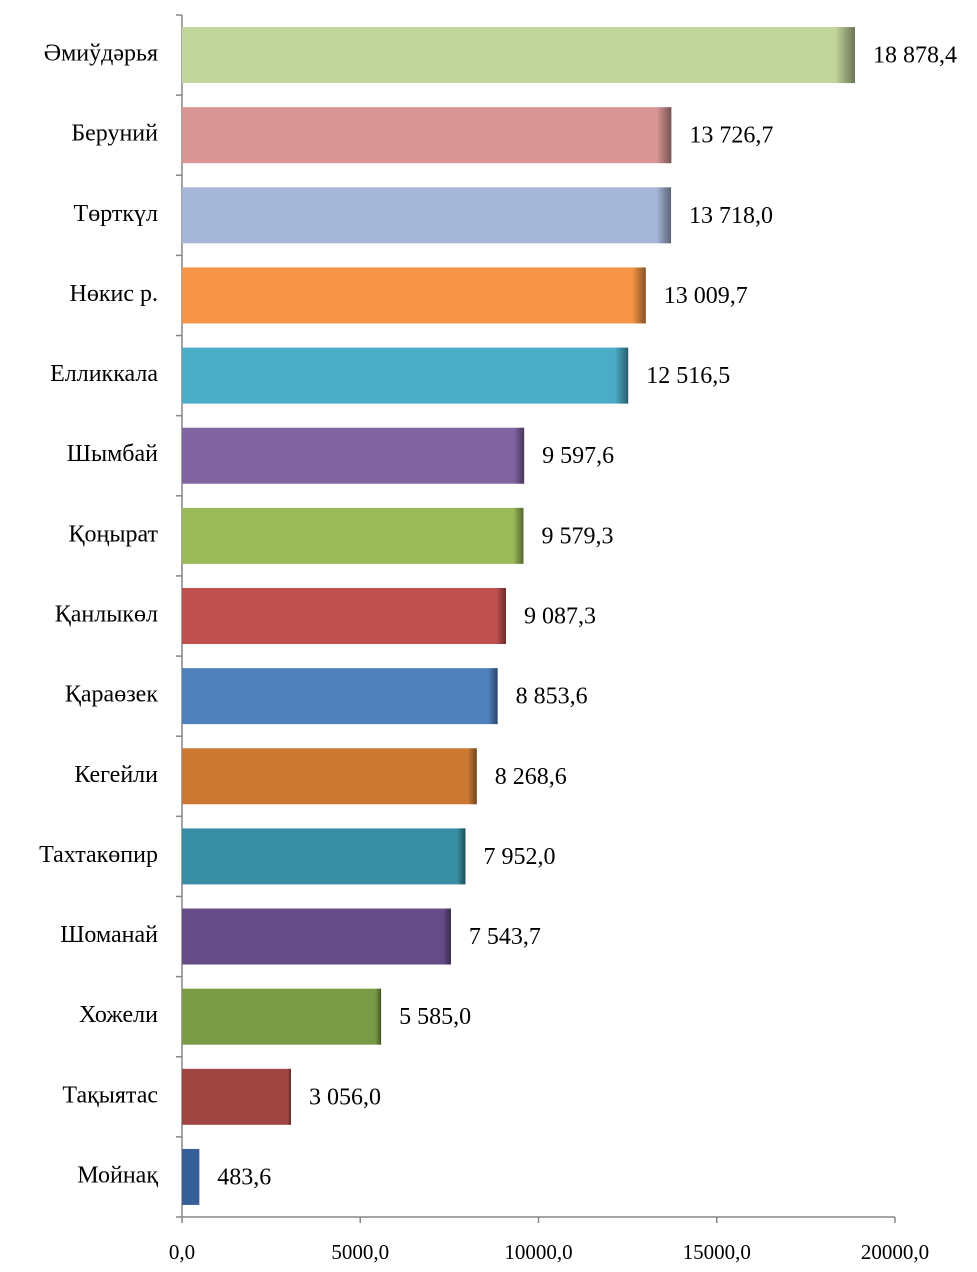  Describe the element at coordinates (116, 214) in the screenshot. I see `category-label: Төрткүл` at that location.